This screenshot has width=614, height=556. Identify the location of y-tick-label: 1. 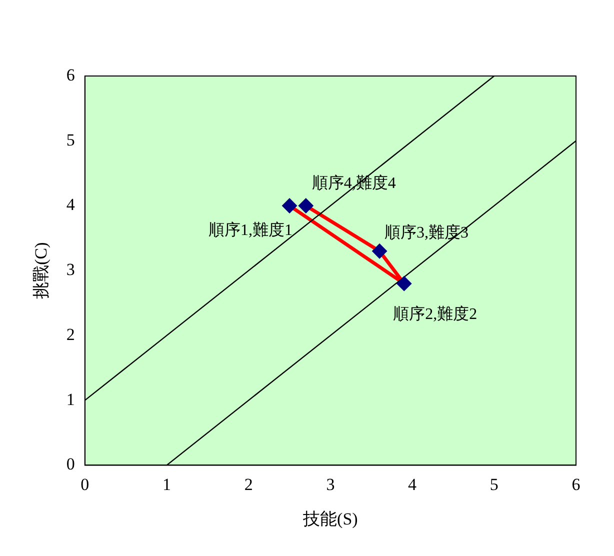
(70, 399).